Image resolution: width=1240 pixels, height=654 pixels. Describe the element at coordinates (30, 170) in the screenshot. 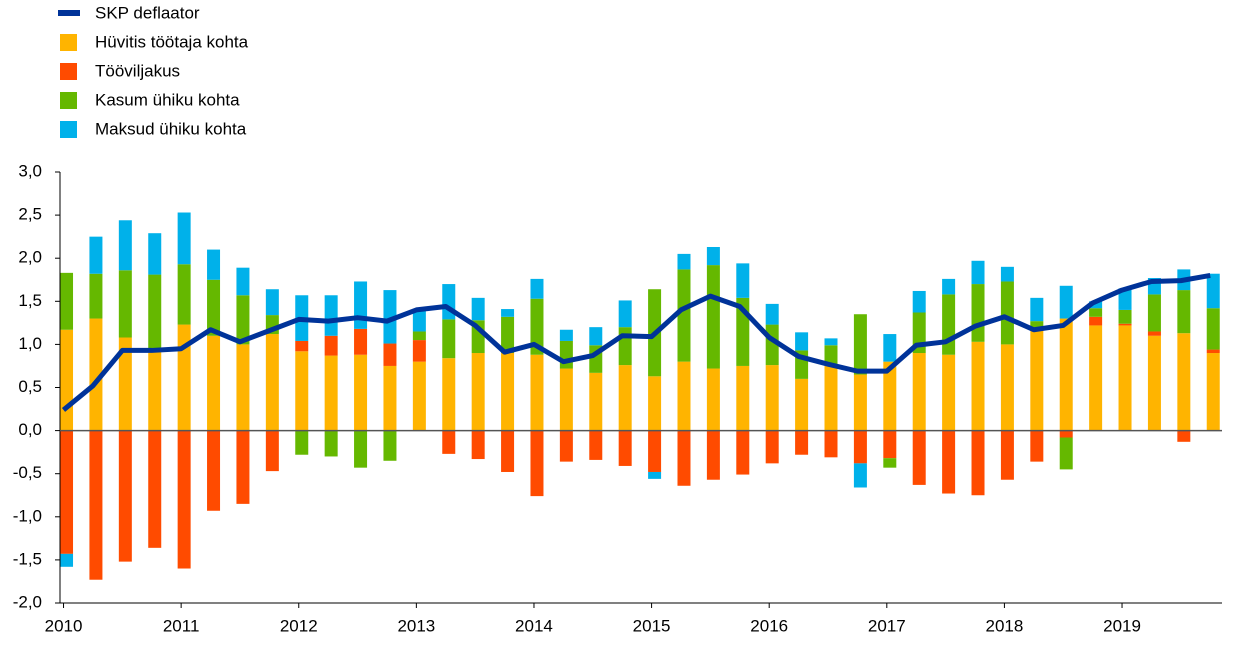

I see `y-tick-label: 3,0` at that location.